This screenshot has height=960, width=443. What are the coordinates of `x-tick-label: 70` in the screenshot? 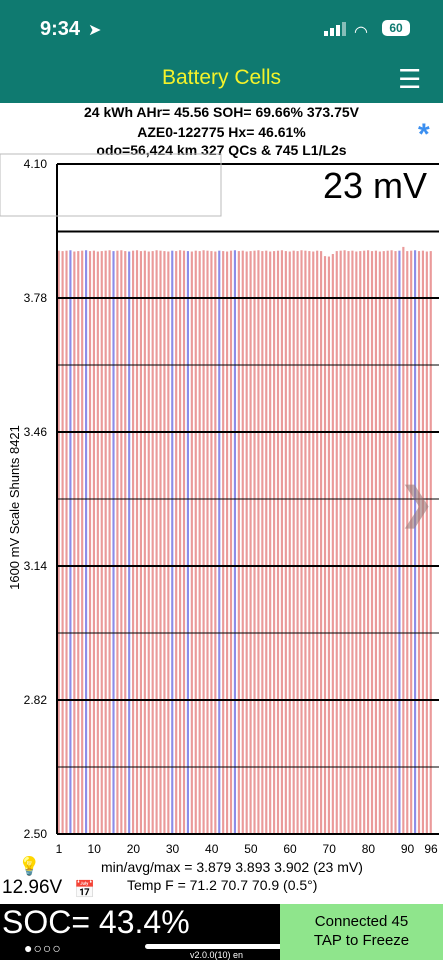 It's located at (330, 849).